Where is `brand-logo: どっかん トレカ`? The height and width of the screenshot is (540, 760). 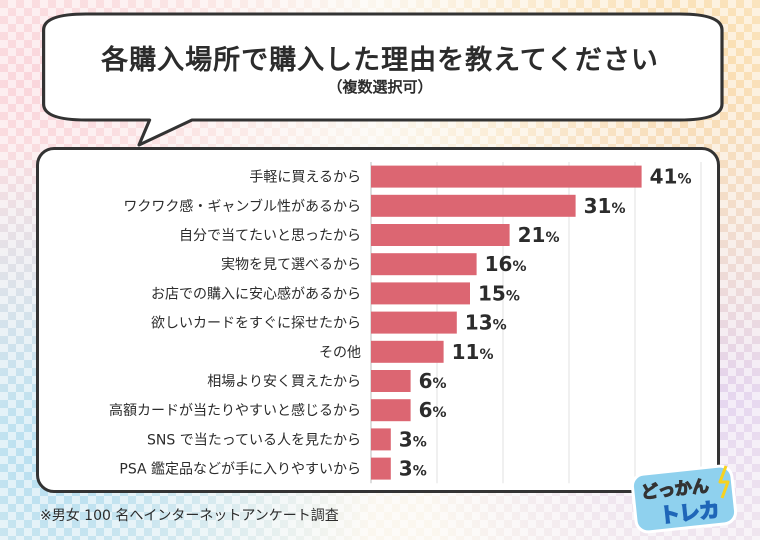 brand-logo: どっかん トレカ is located at coordinates (684, 499).